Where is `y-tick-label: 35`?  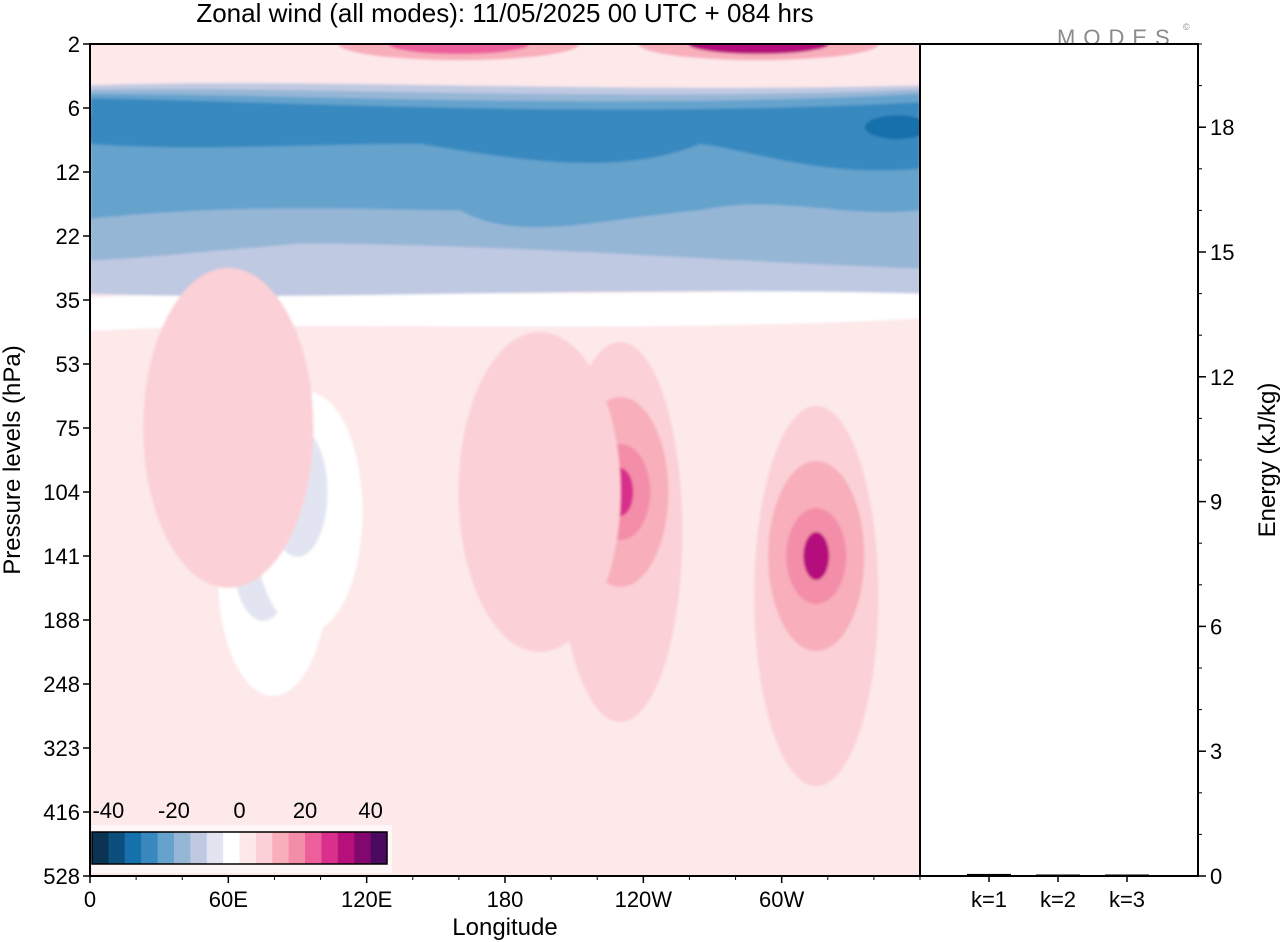 y-tick-label: 35 is located at coordinates (68, 300).